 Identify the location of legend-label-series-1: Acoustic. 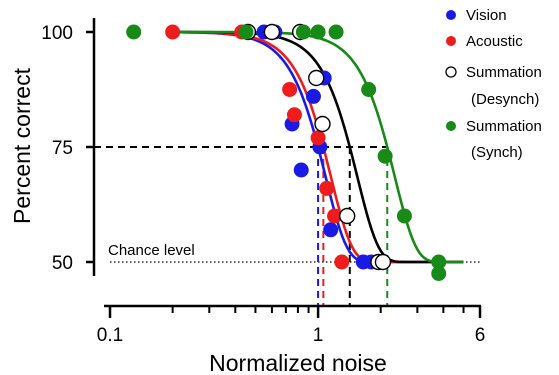
(494, 41).